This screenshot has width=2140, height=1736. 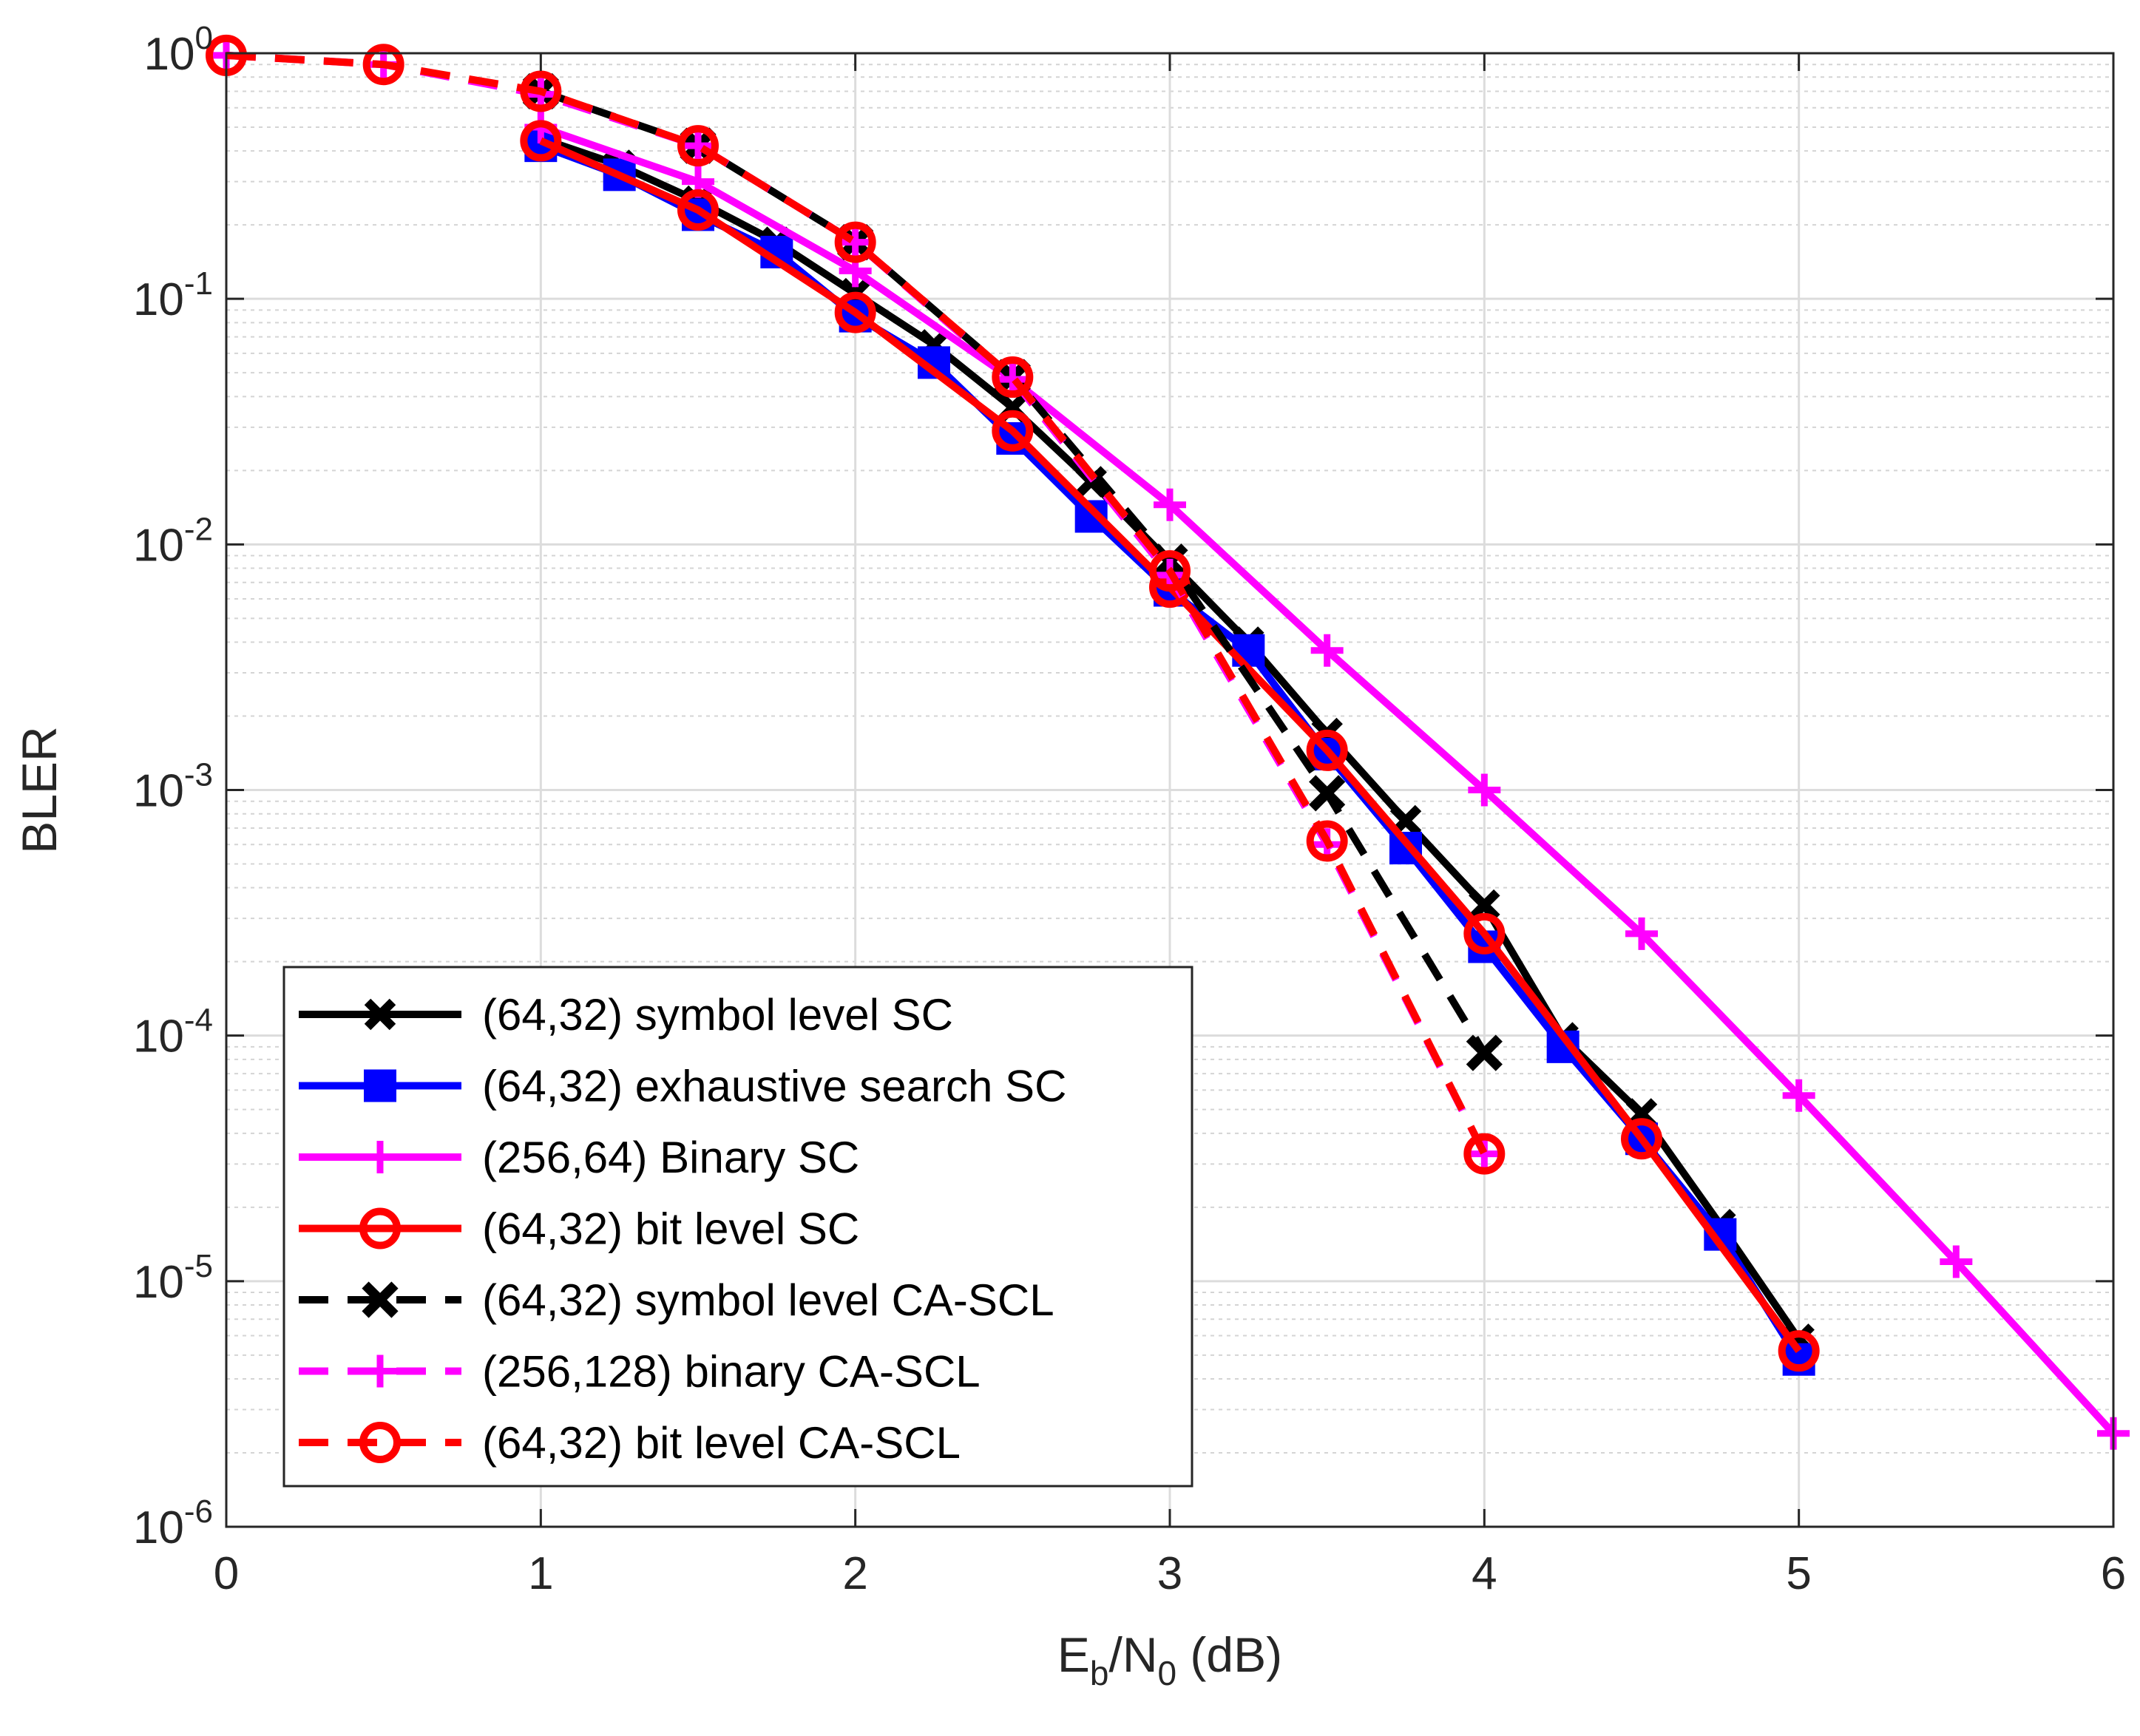 I want to click on legend-label: (256,128) binary CA-SCL, so click(x=731, y=1372).